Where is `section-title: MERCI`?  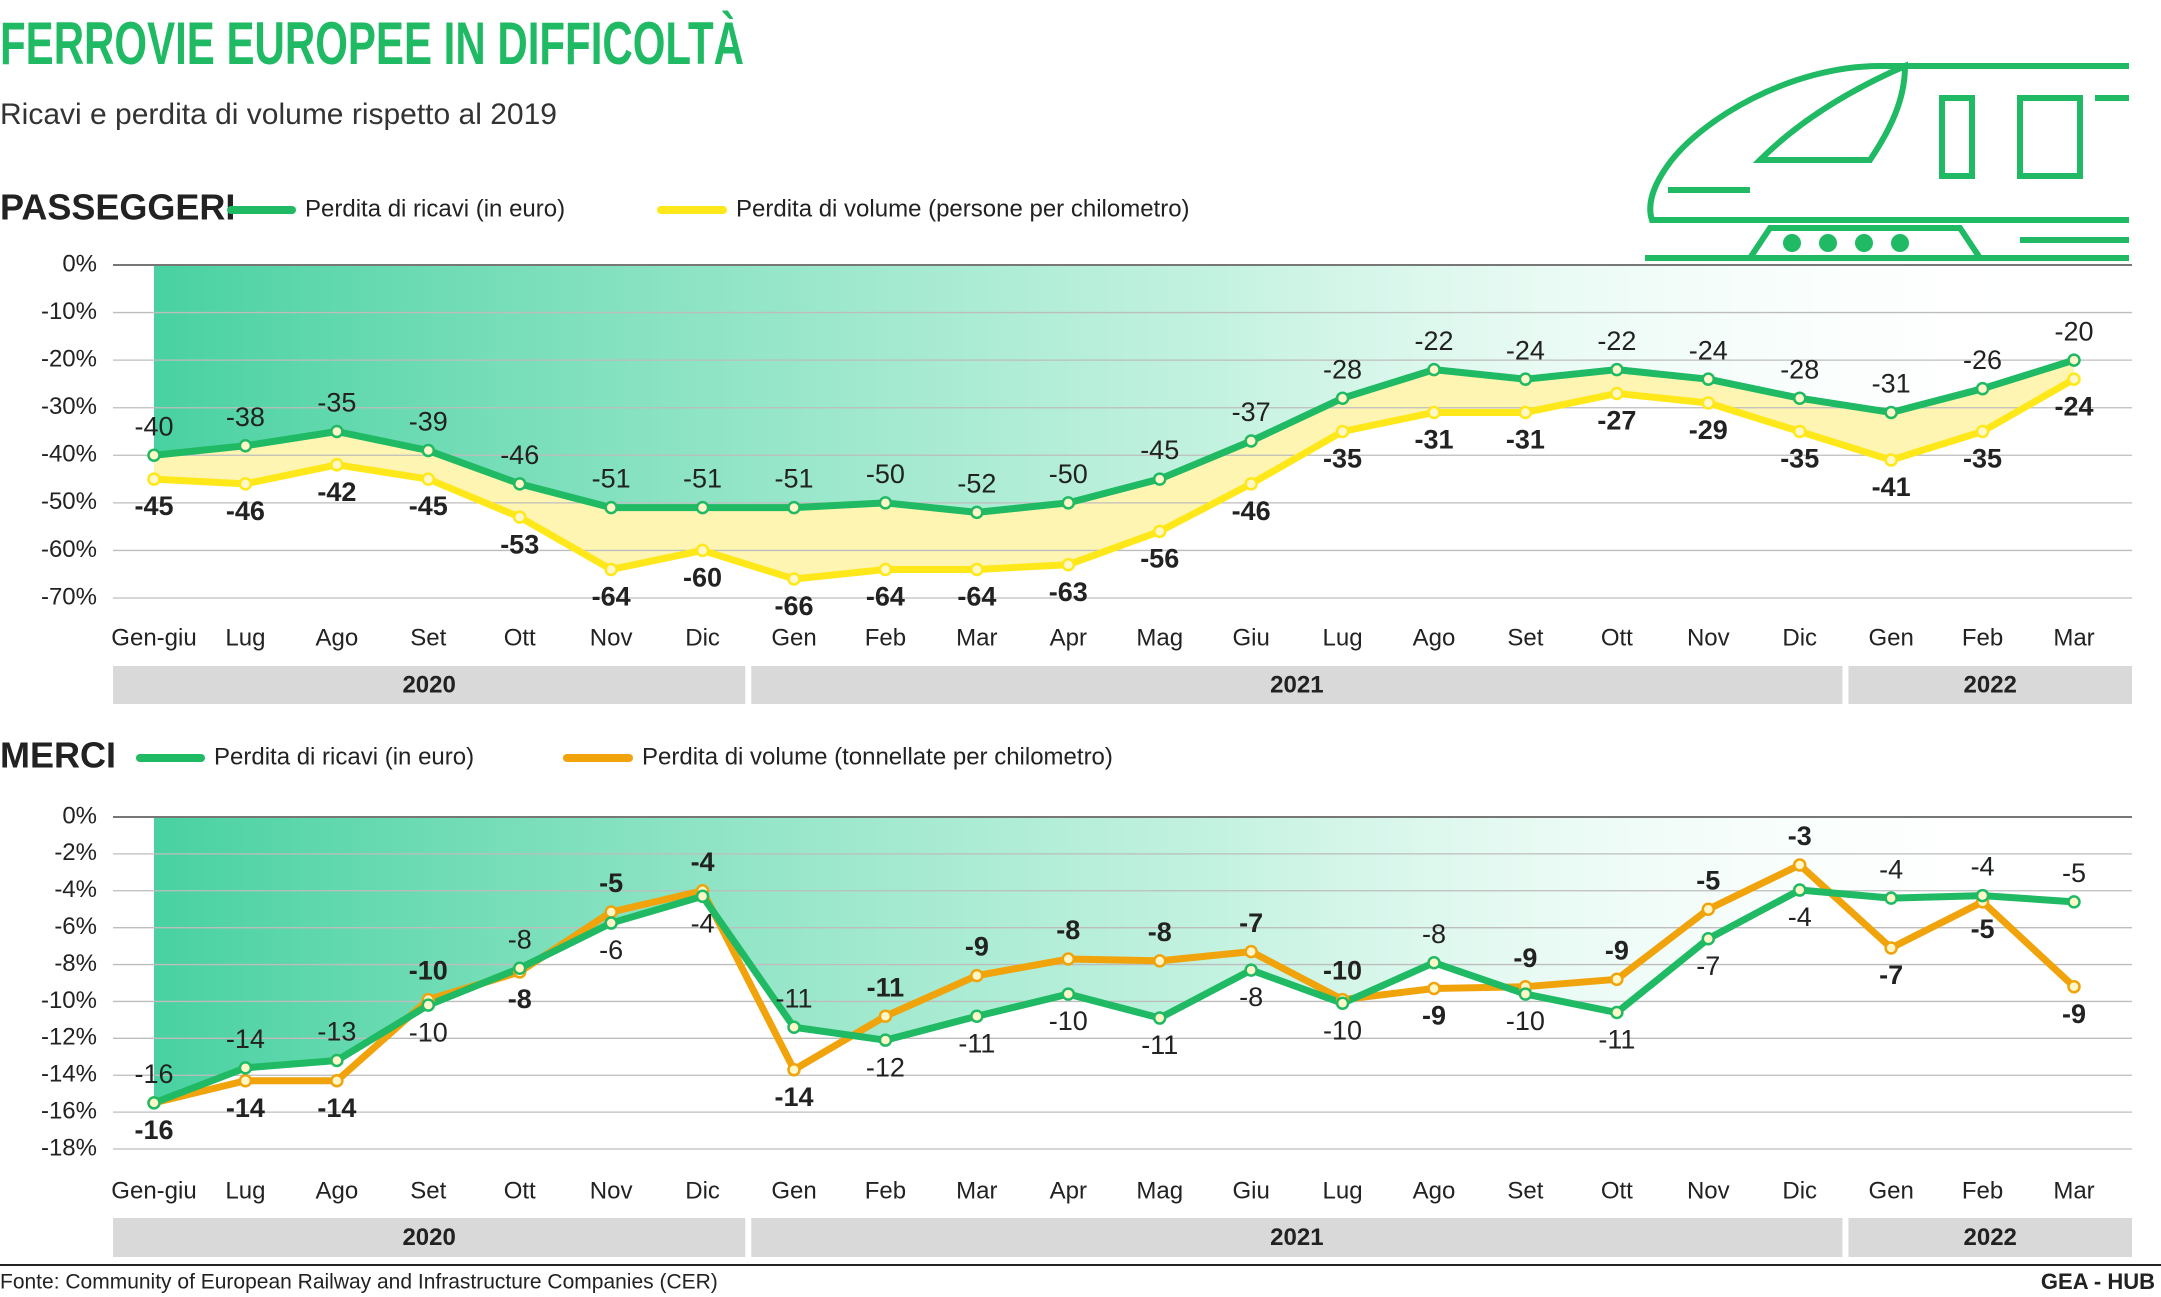
section-title: MERCI is located at coordinates (58, 755).